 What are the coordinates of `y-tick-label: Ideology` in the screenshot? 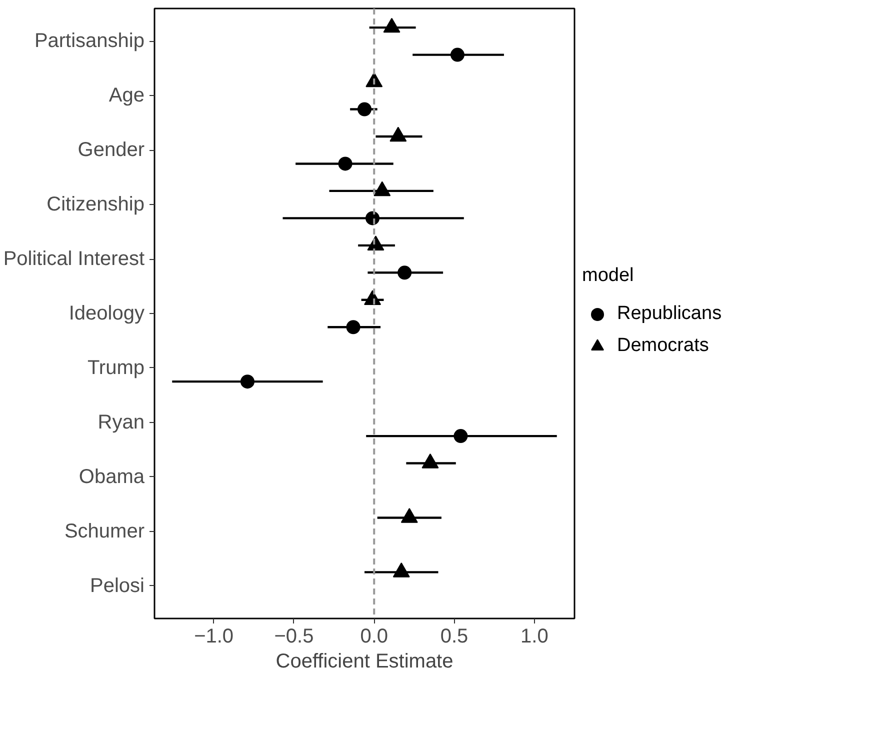 It's located at (106, 313).